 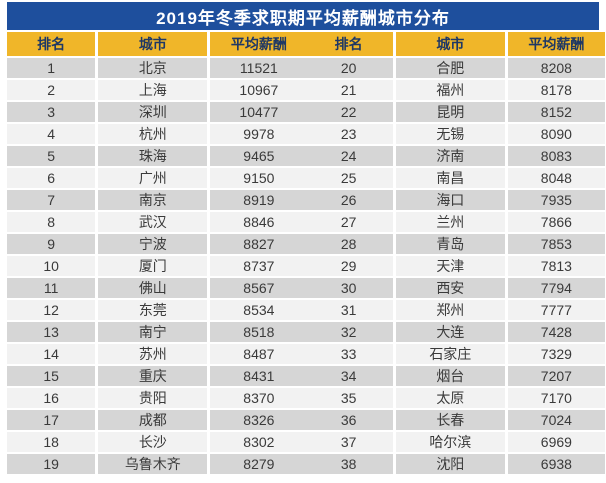 I want to click on rank-cell: 18, so click(x=51, y=442).